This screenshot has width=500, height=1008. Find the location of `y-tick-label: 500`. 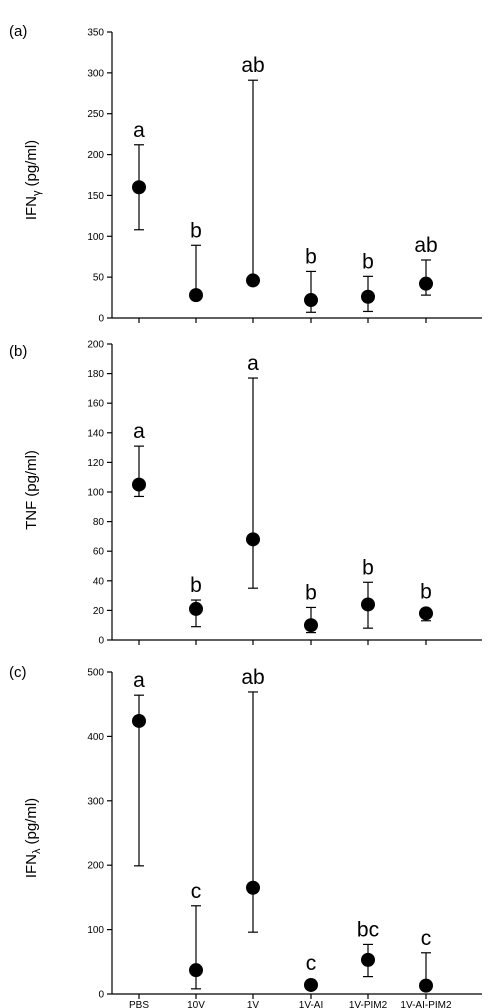

y-tick-label: 500 is located at coordinates (95, 673).